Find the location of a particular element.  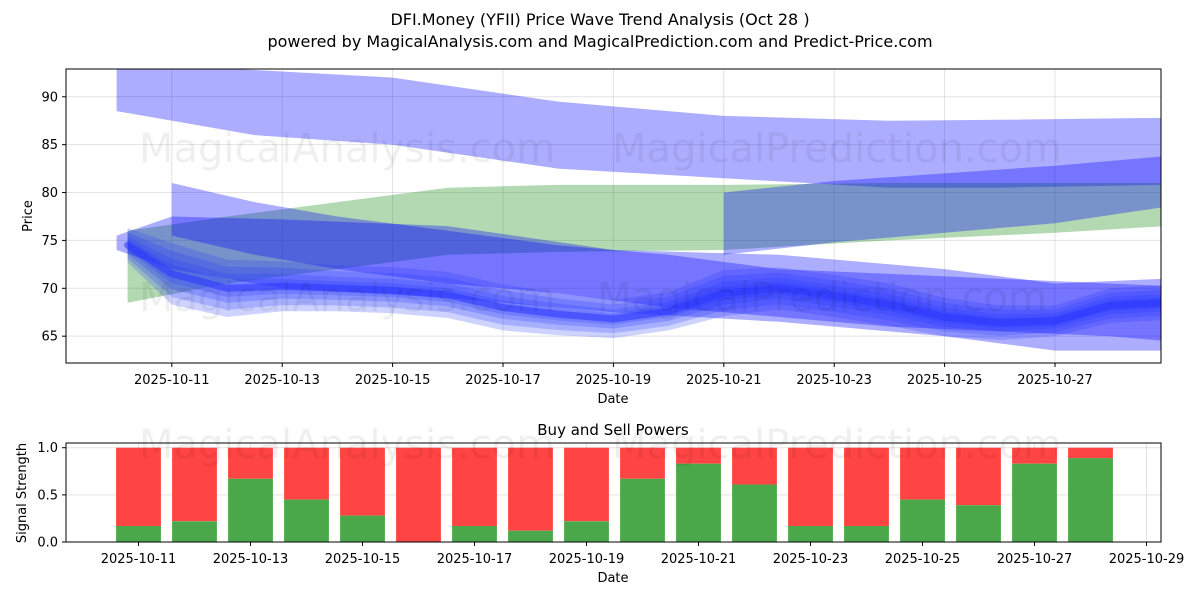

watermark-prediction-bottom: MagicalPrediction.com is located at coordinates (837, 445).